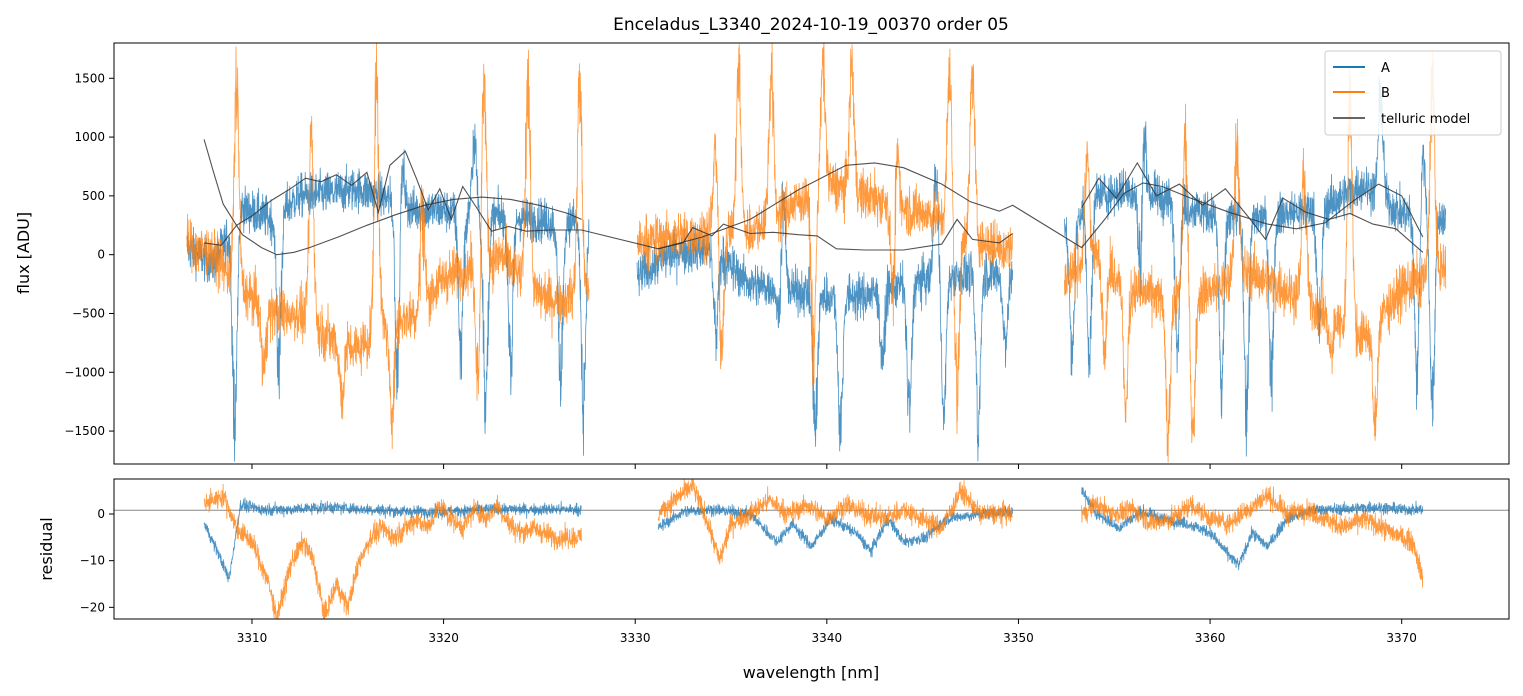 The height and width of the screenshot is (696, 1523). What do you see at coordinates (811, 672) in the screenshot?
I see `x-axis-label: wavelength [nm]` at bounding box center [811, 672].